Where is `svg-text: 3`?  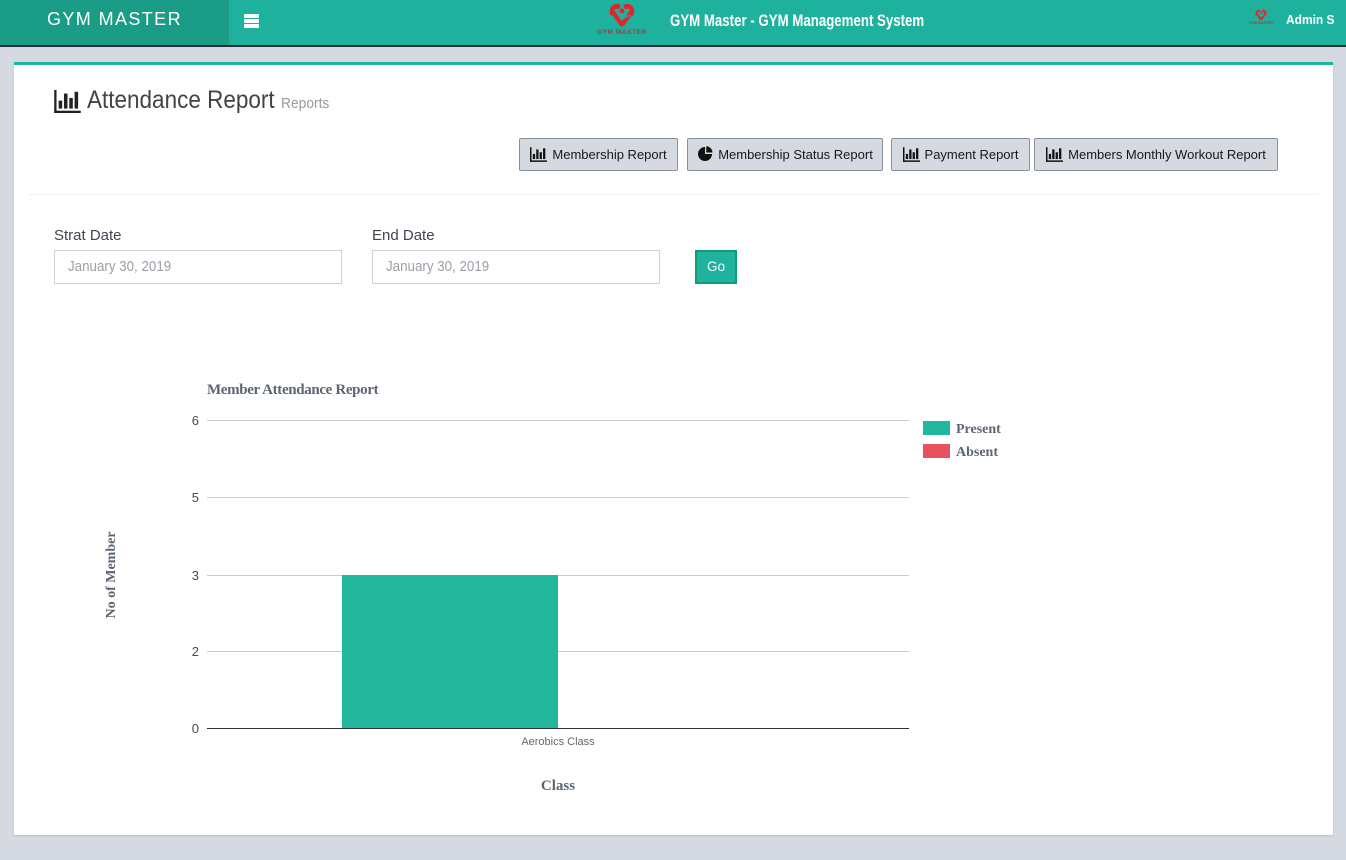 svg-text: 3 is located at coordinates (195, 575).